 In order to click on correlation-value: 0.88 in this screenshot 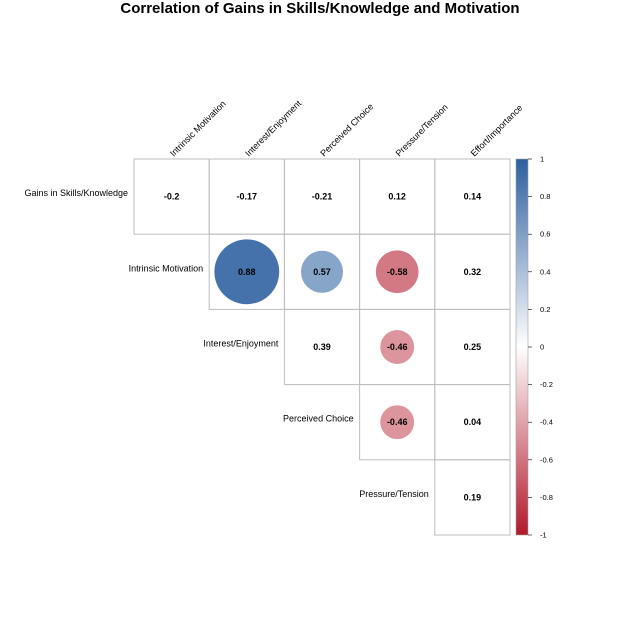, I will do `click(247, 272)`.